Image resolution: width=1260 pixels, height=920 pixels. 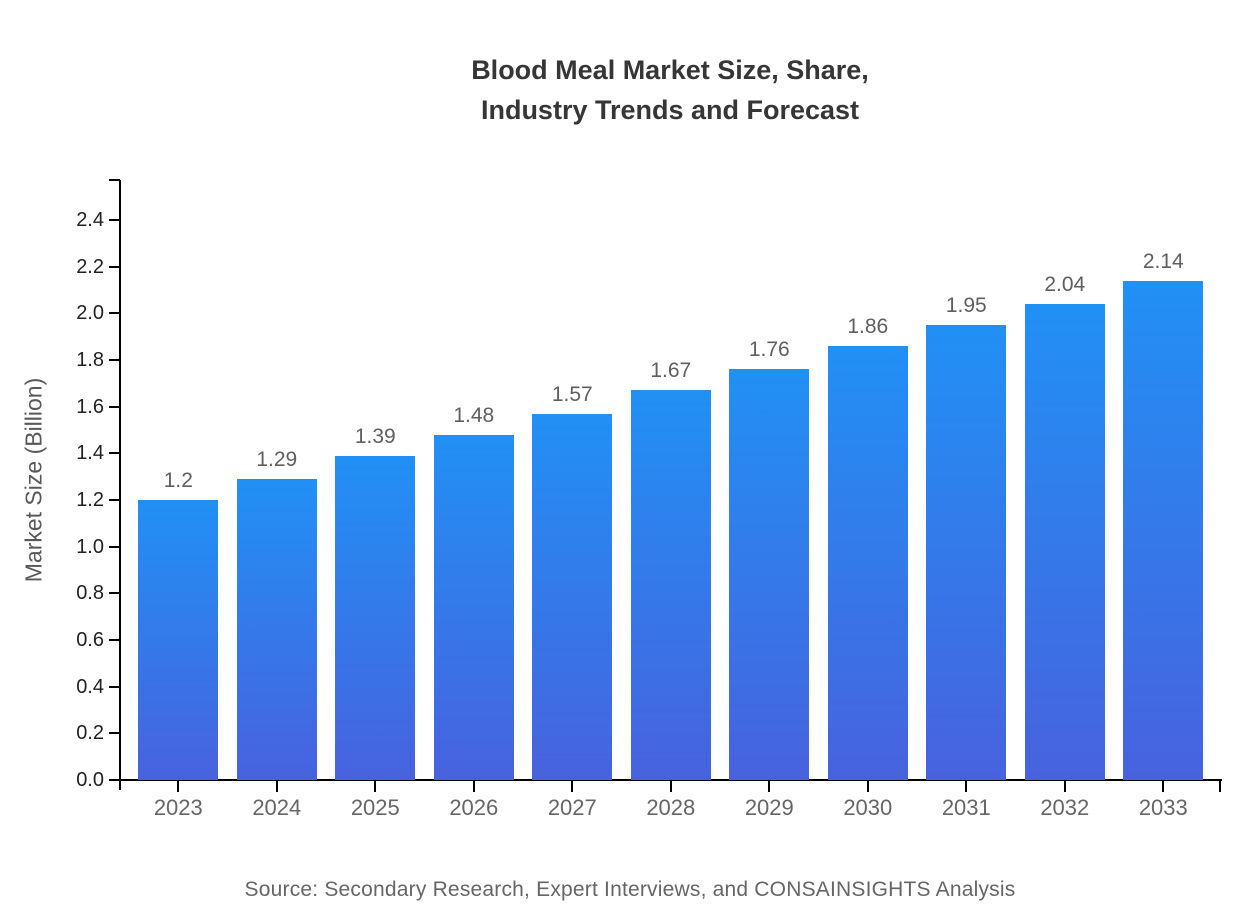 What do you see at coordinates (966, 807) in the screenshot?
I see `x-tick-label-2031: 2031` at bounding box center [966, 807].